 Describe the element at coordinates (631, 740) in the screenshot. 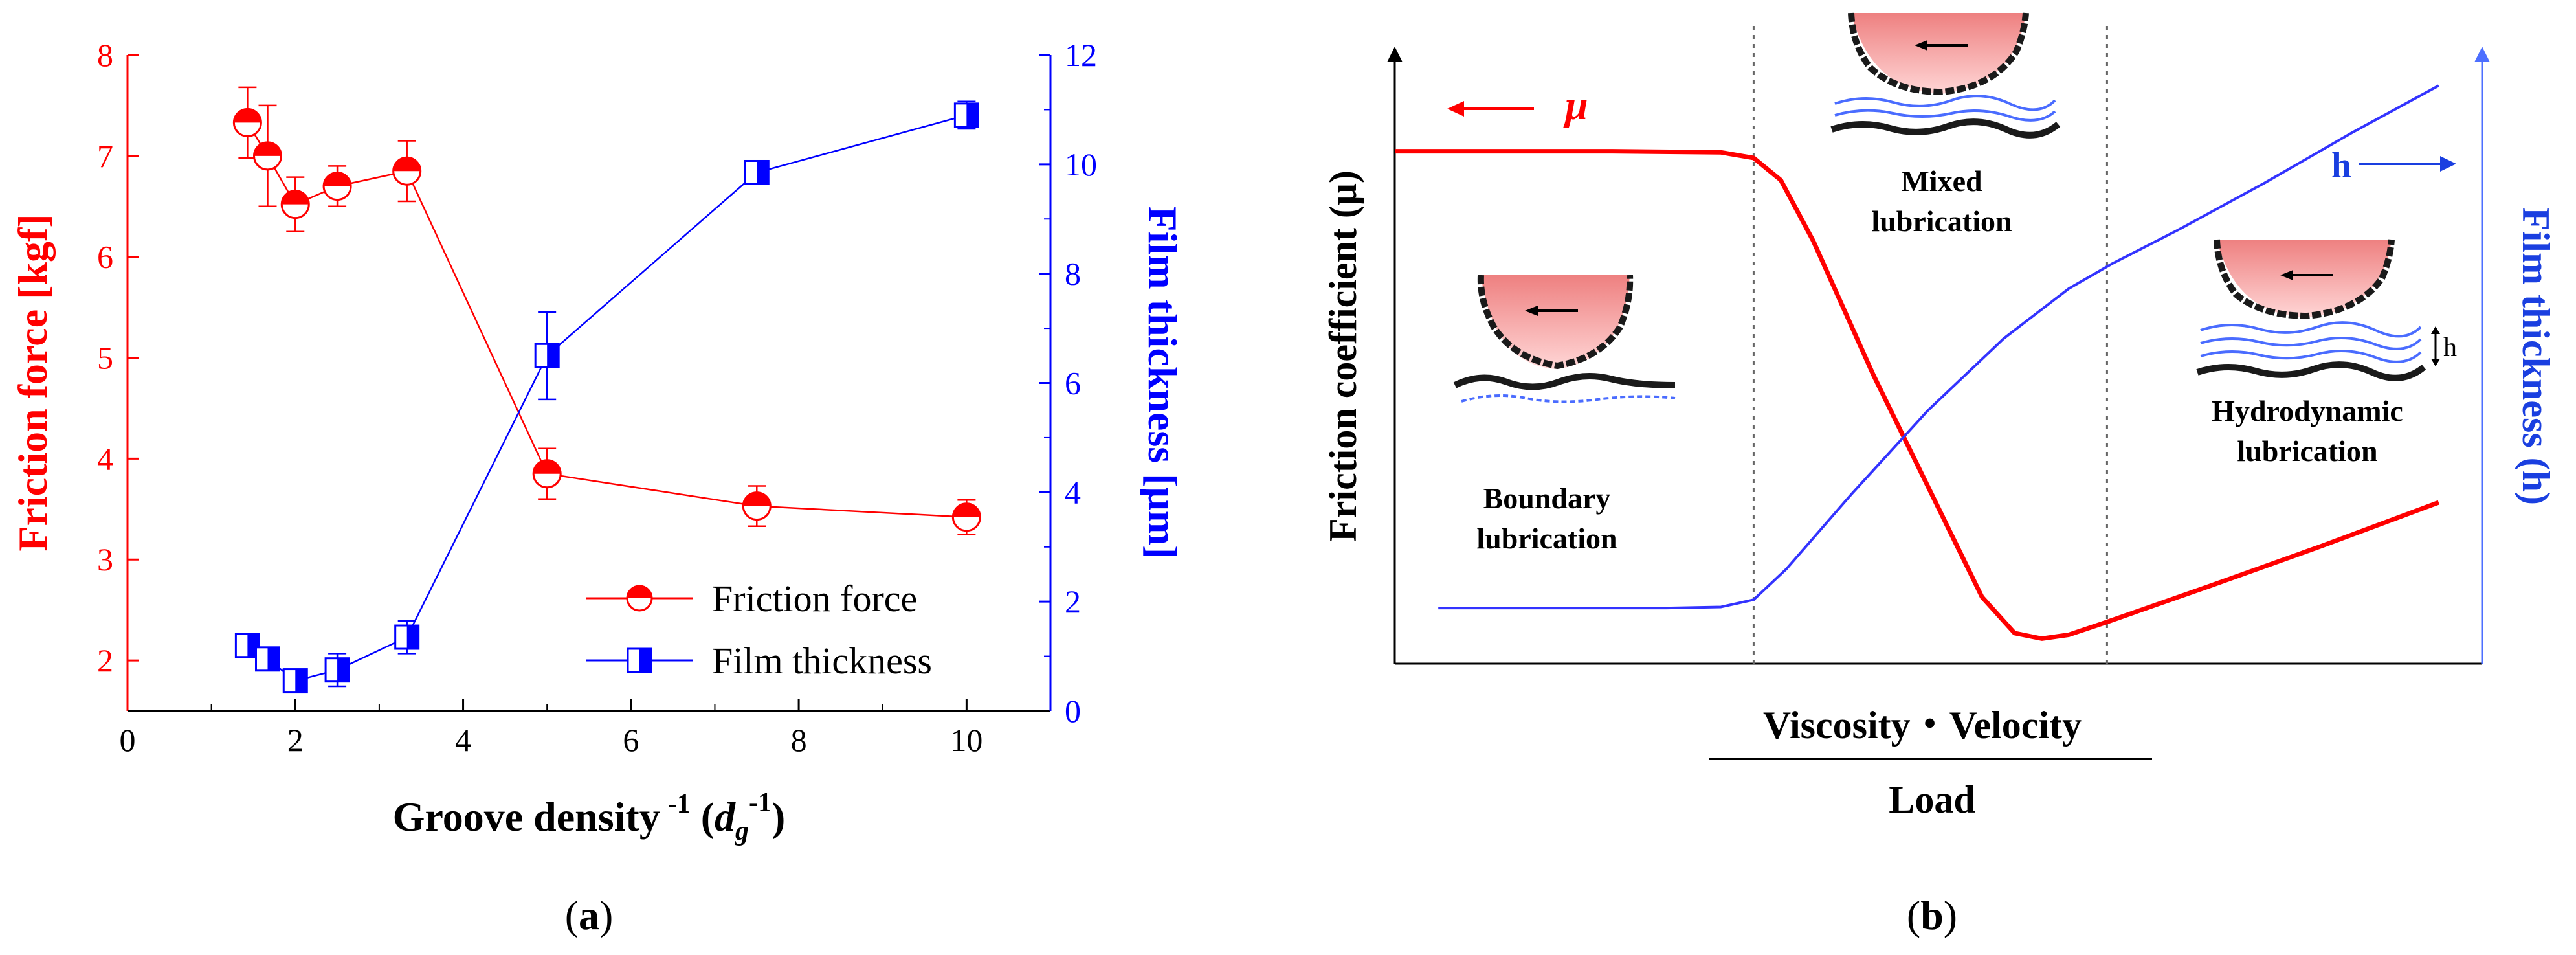

I see `x-tick-label: 6` at that location.